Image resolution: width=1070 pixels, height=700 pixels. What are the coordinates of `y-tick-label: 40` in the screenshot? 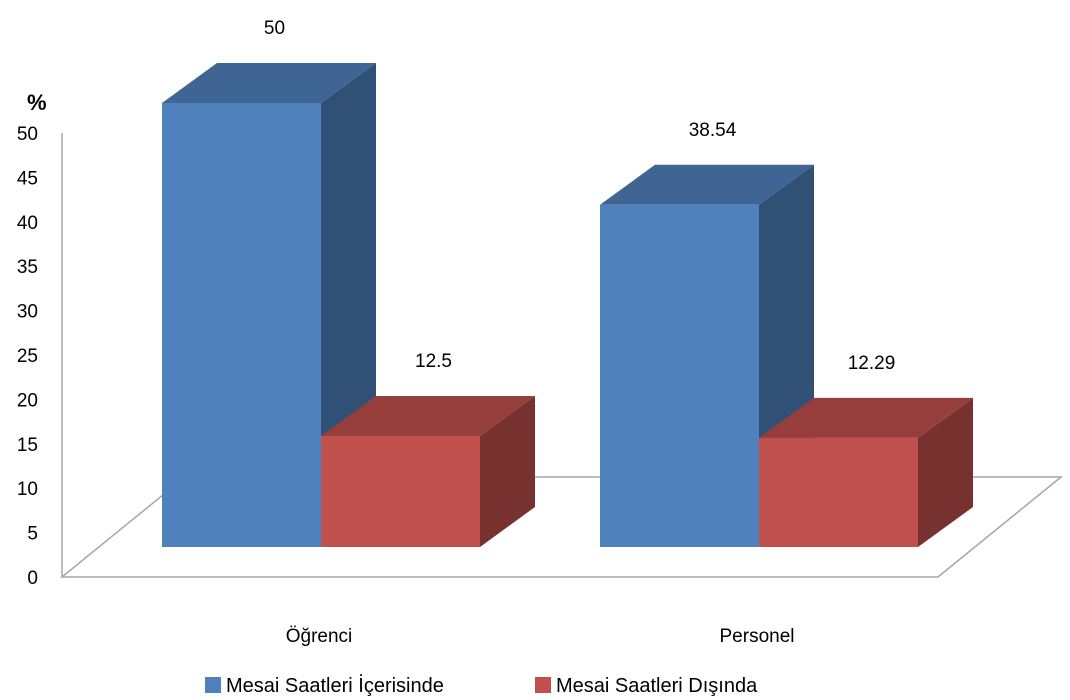 It's located at (27, 223).